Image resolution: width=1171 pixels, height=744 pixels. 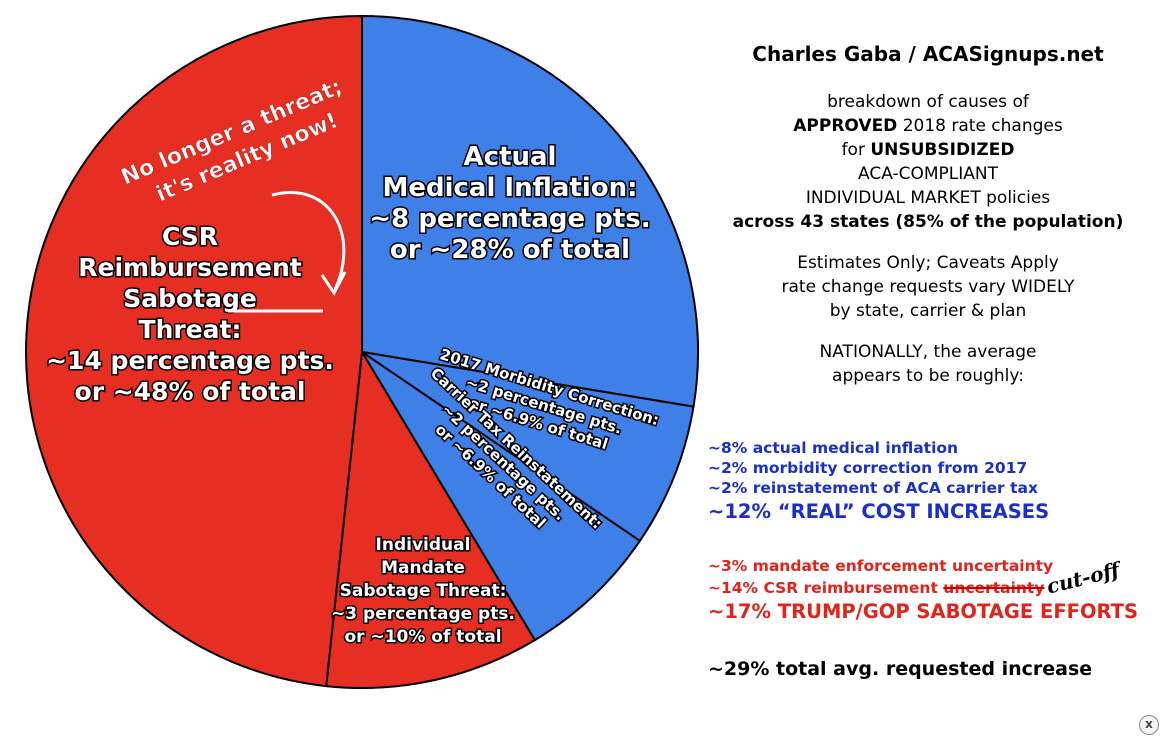 I want to click on slice-label-line: CSR, so click(x=190, y=236).